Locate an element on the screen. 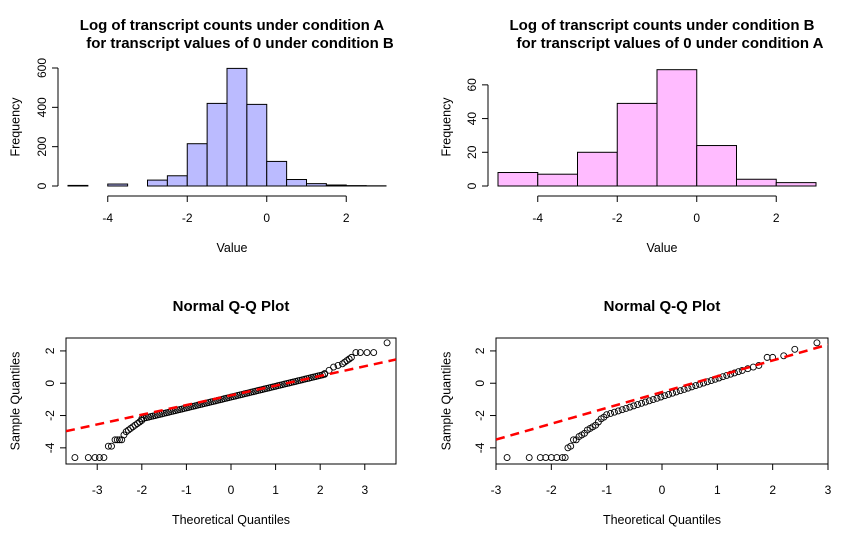 The width and height of the screenshot is (861, 545). y-tick-label: 200 is located at coordinates (42, 146).